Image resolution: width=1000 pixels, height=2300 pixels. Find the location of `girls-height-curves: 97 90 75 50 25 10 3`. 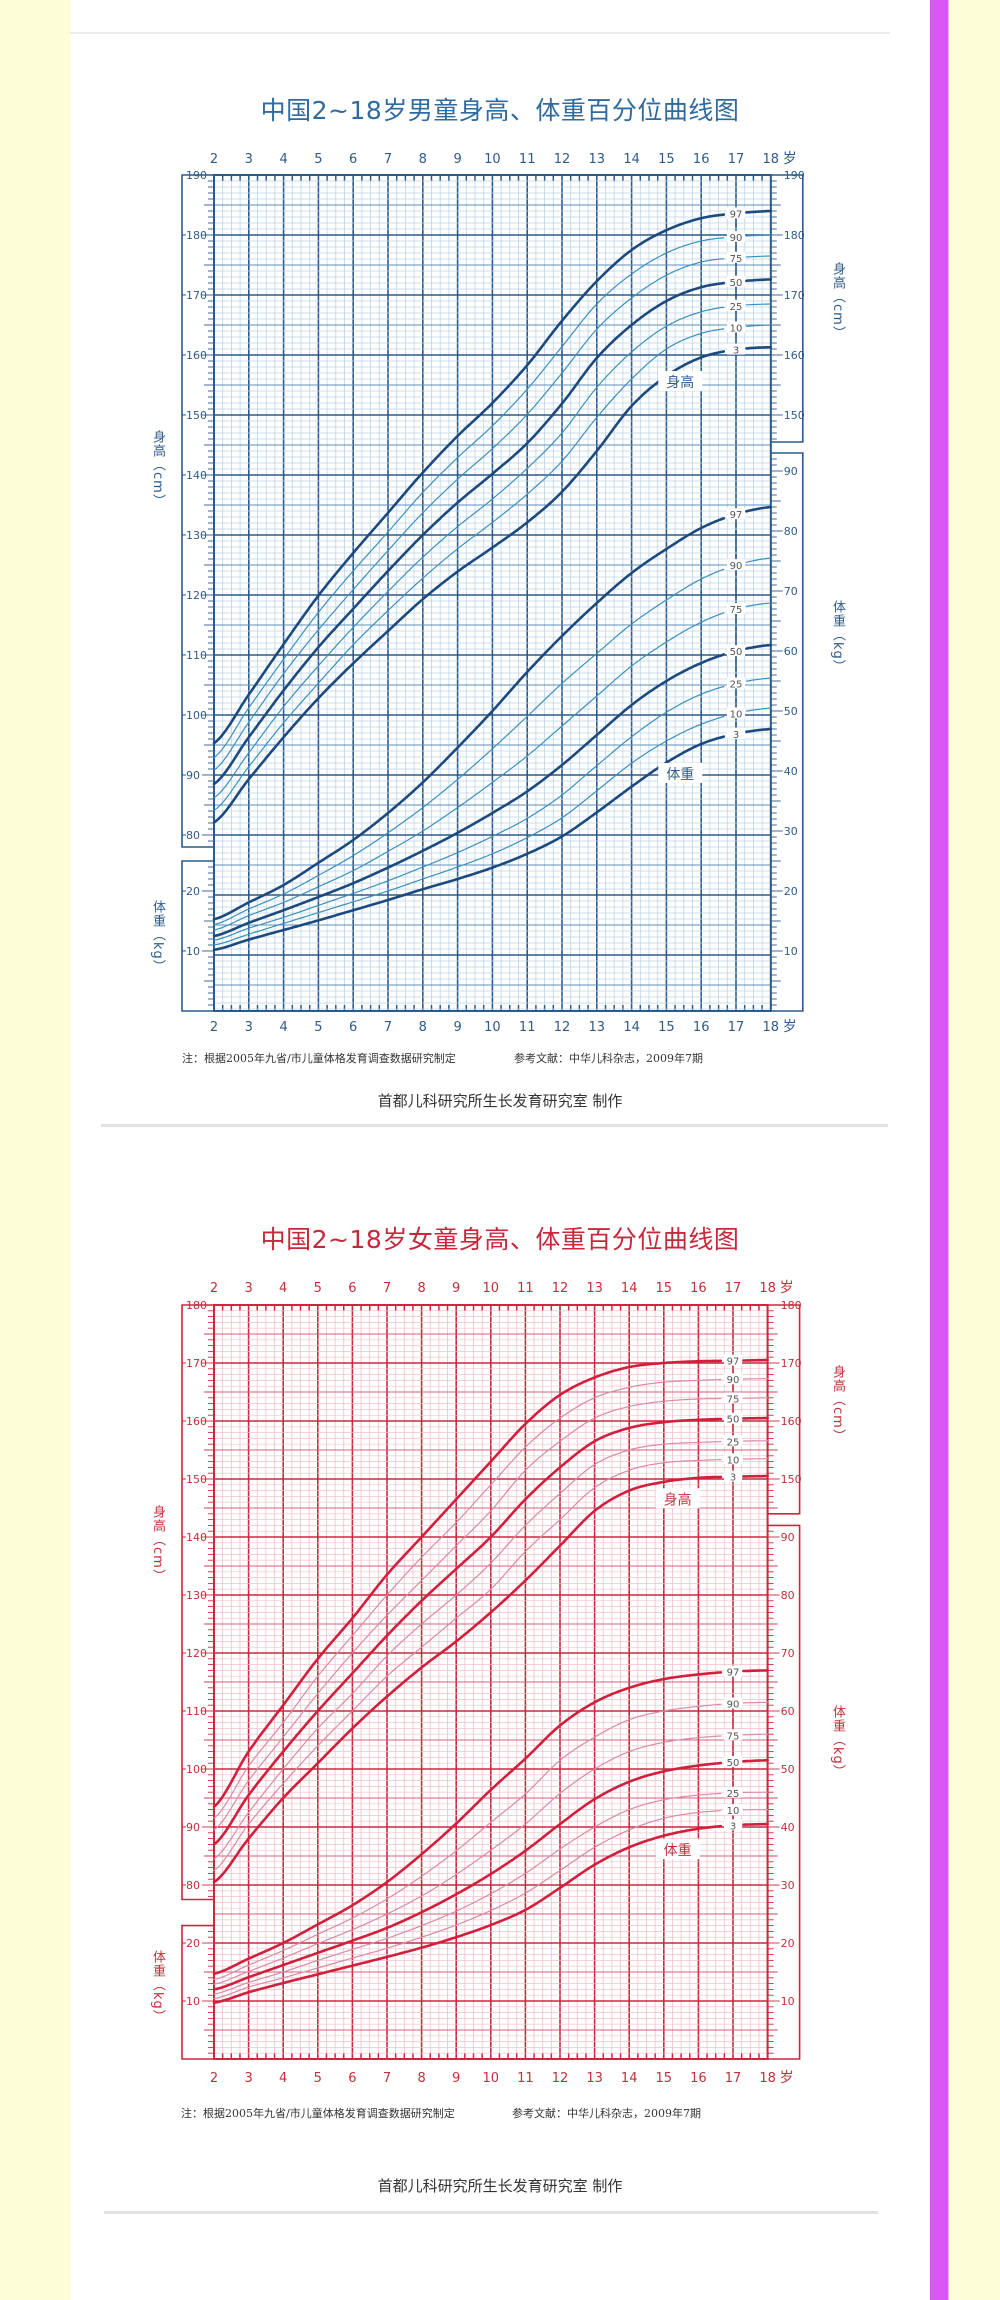

girls-height-curves: 97 90 75 50 25 10 3 is located at coordinates (490, 1619).